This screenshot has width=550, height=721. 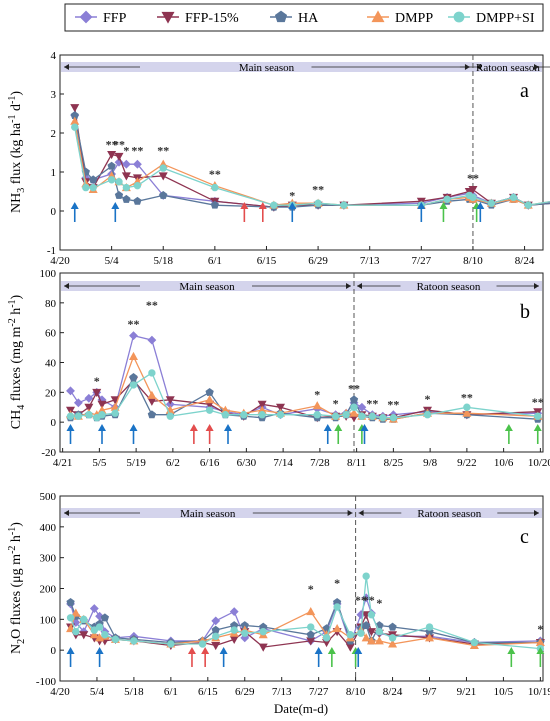 What do you see at coordinates (209, 434) in the screenshot?
I see `red-event-arrow-icon` at bounding box center [209, 434].